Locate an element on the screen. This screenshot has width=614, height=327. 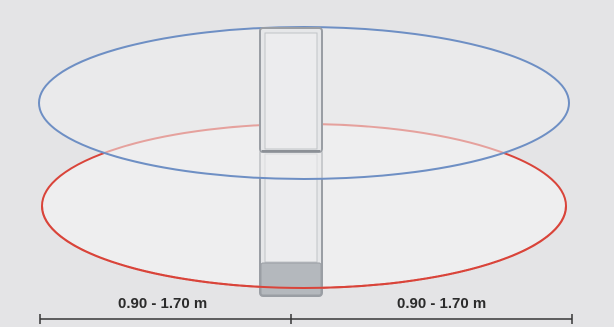
antenna-upper is located at coordinates (291, 90).